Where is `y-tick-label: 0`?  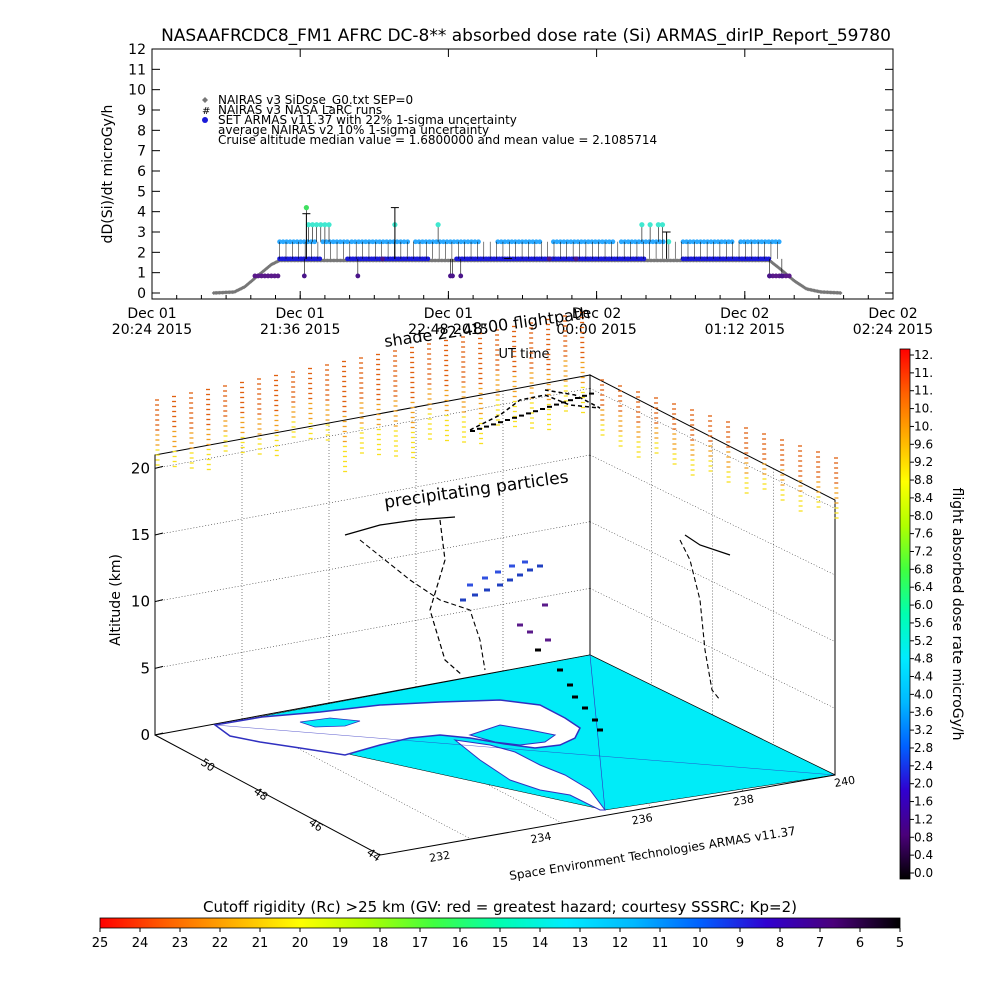
y-tick-label: 0 is located at coordinates (141, 294).